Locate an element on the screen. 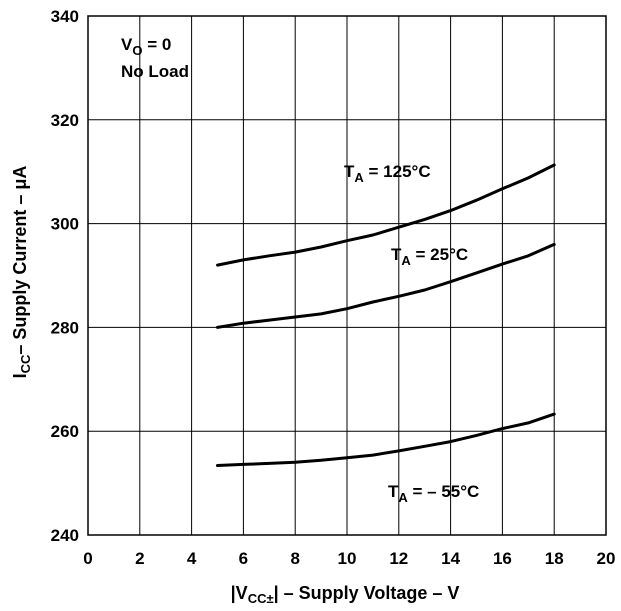  series-label-25c: TA = 25°C is located at coordinates (429, 256).